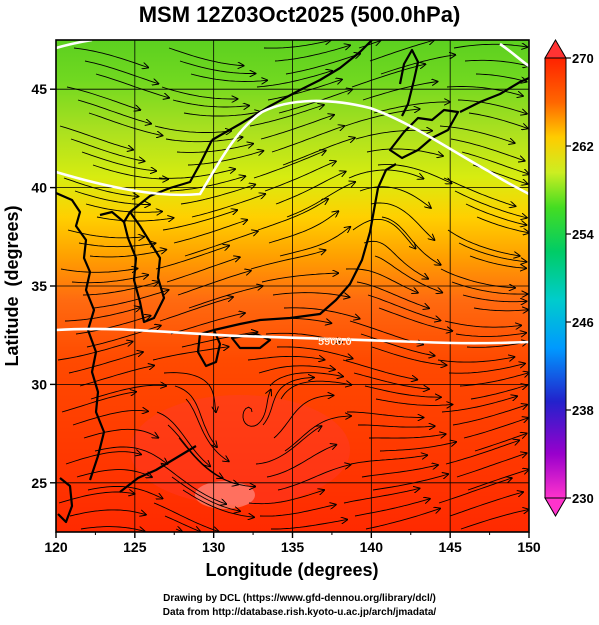  What do you see at coordinates (514, 55) in the screenshot?
I see `contour-top-right` at bounding box center [514, 55].